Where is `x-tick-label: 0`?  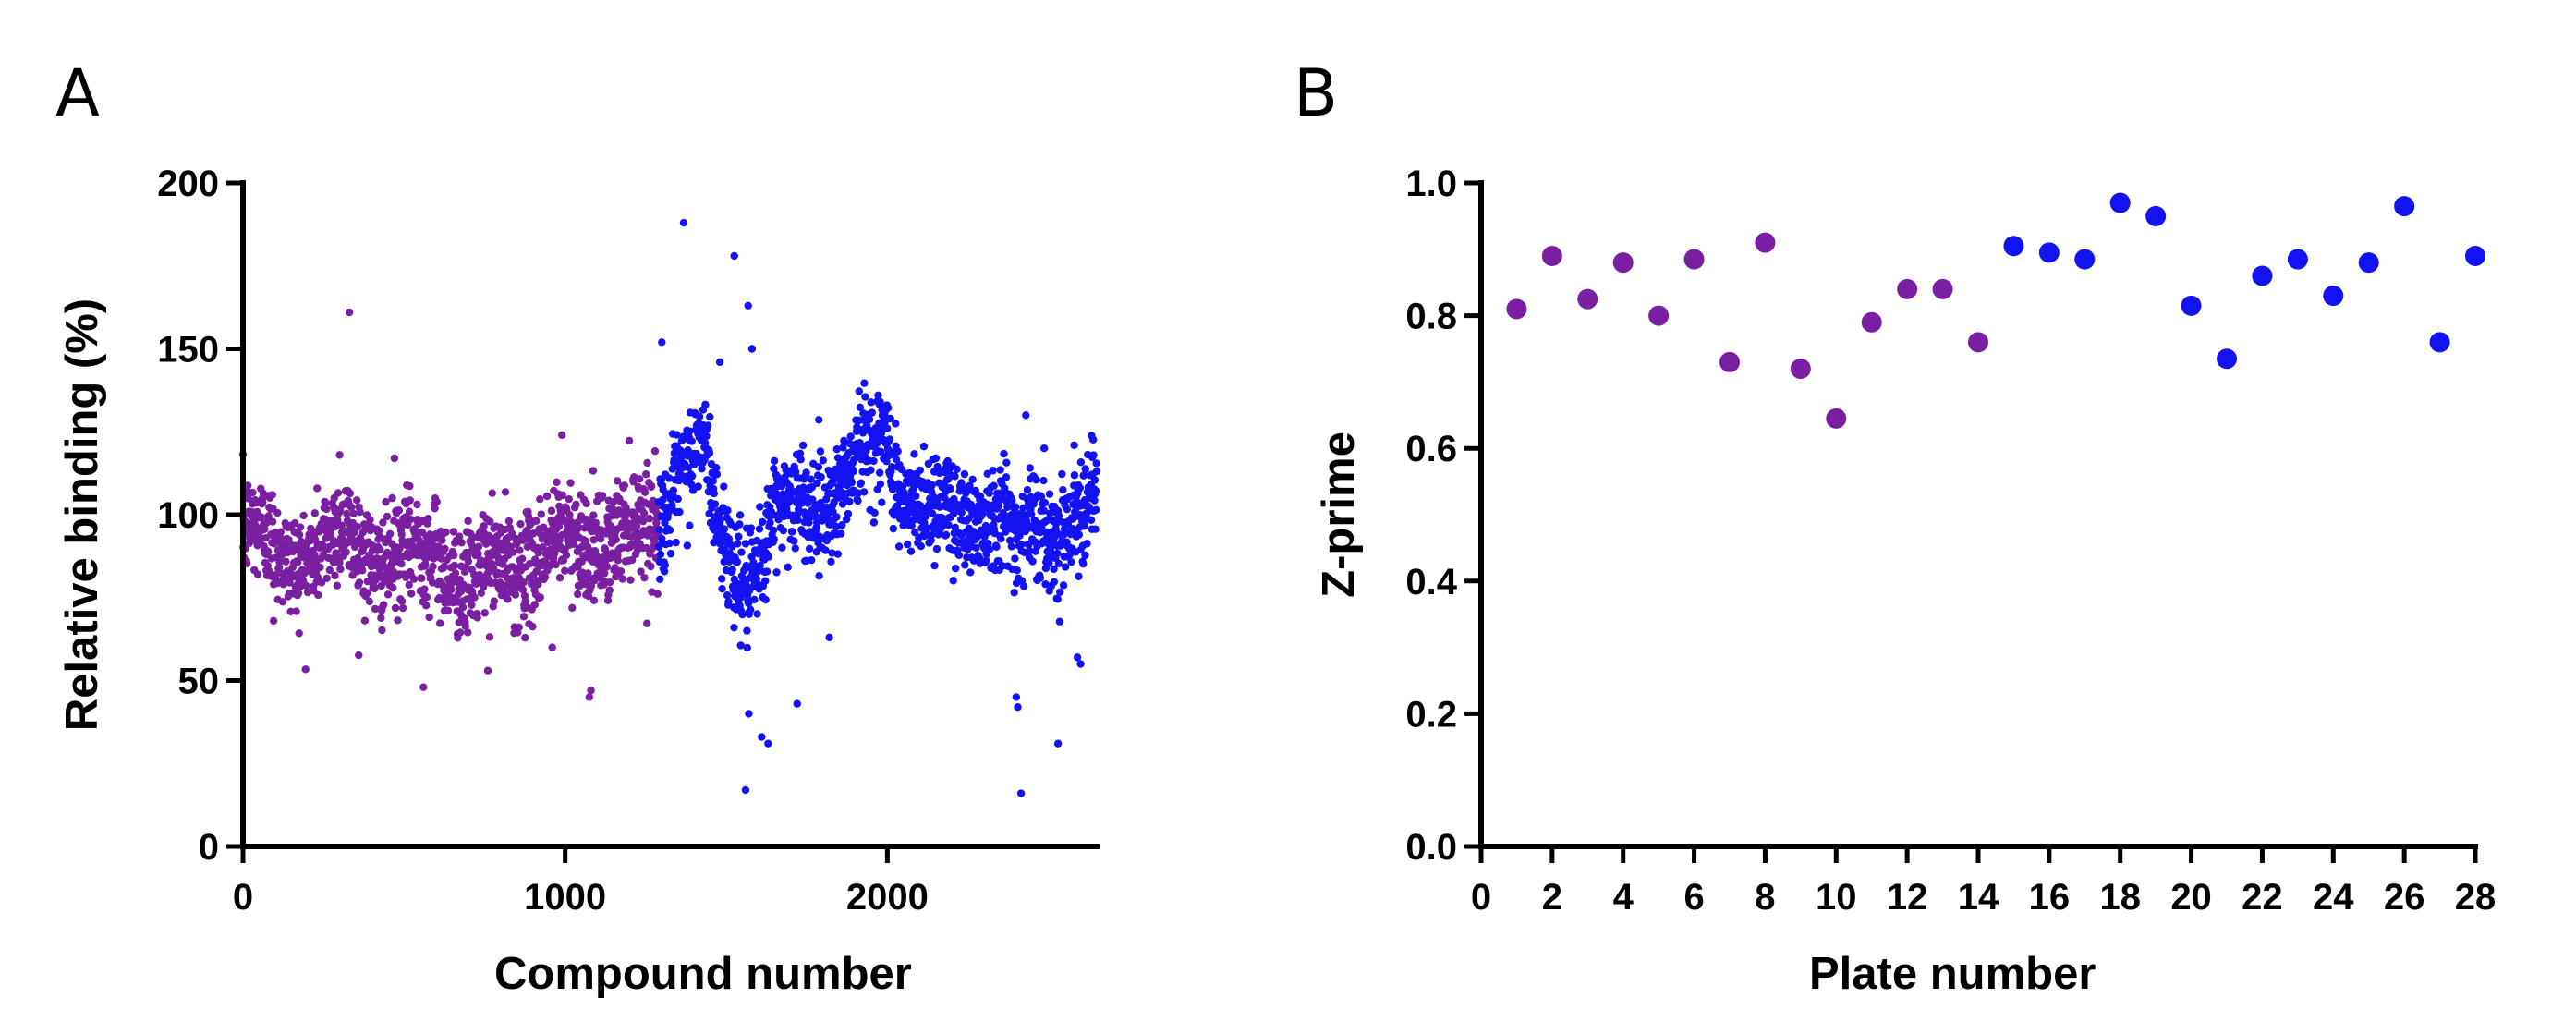
x-tick-label: 0 is located at coordinates (243, 897).